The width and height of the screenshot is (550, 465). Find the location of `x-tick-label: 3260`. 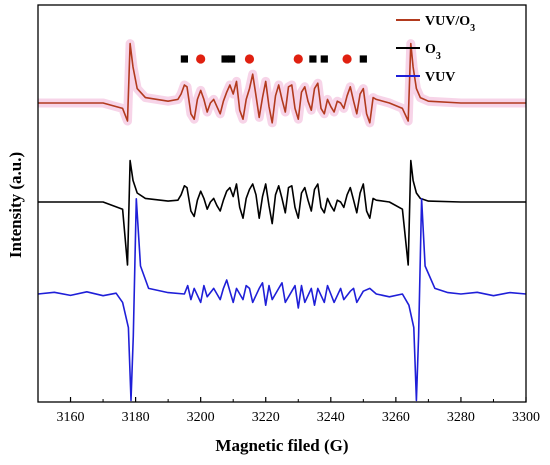

x-tick-label: 3260 is located at coordinates (396, 417).